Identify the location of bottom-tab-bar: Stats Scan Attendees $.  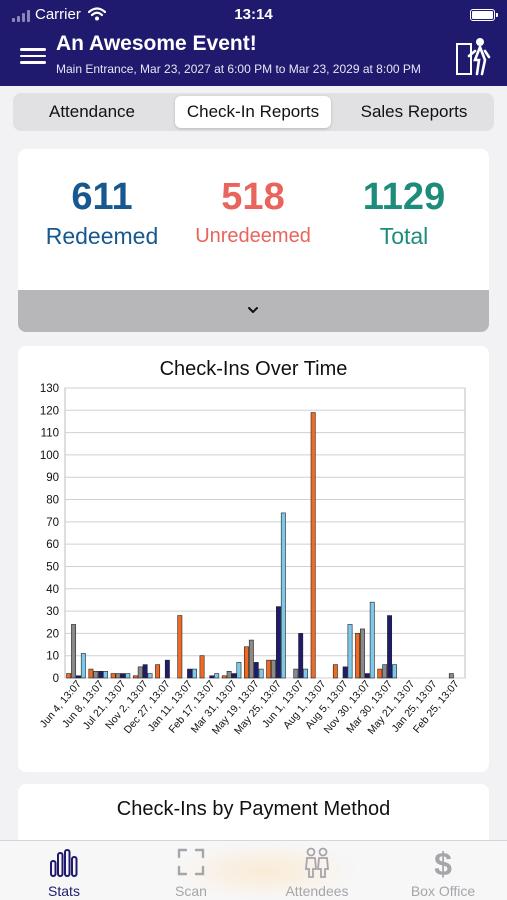
(253, 870).